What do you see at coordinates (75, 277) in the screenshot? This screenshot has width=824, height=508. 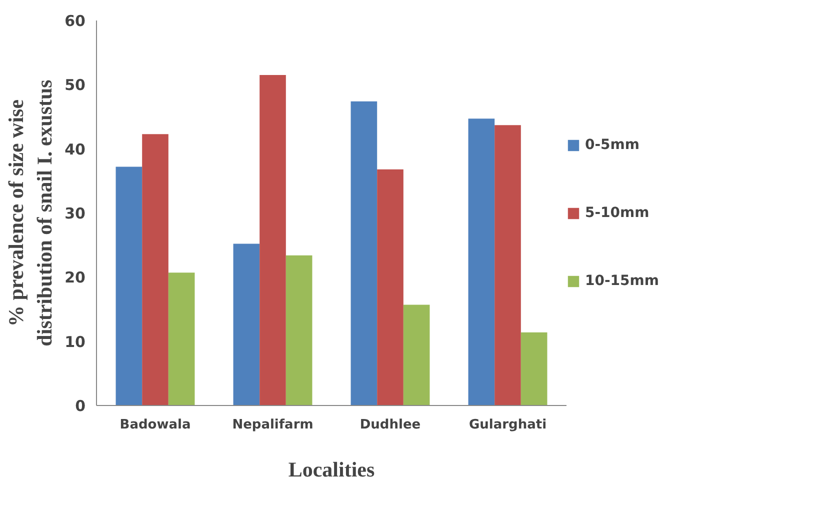 I see `y-tick-label: 20` at bounding box center [75, 277].